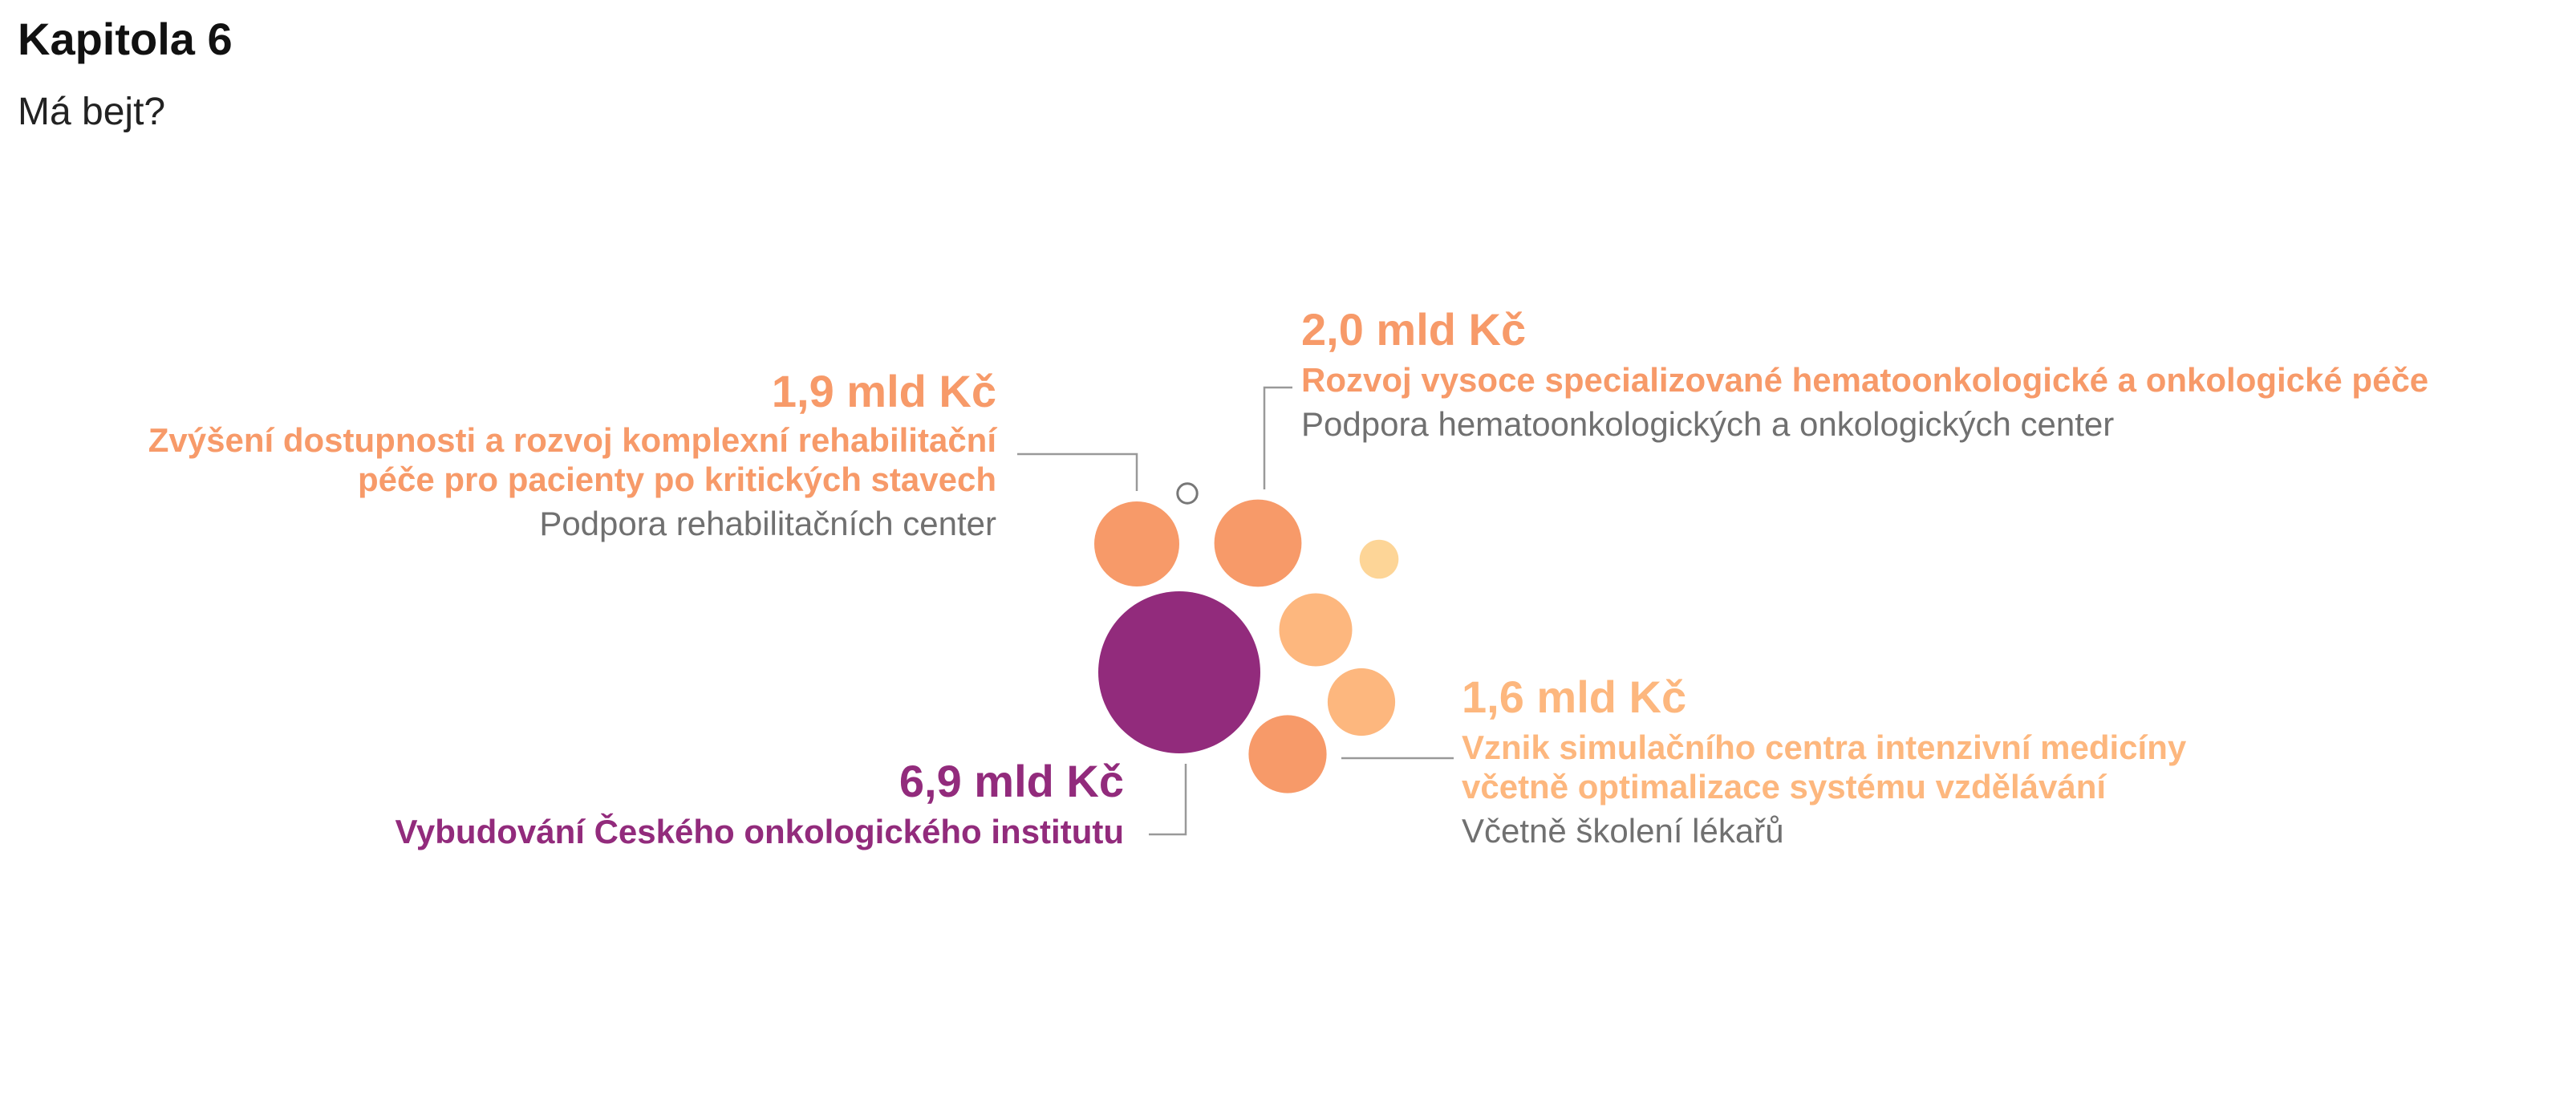  What do you see at coordinates (1784, 787) in the screenshot?
I see `annotation-simulation-heading-line-2: včetně optimalizace systému vzdělávání` at bounding box center [1784, 787].